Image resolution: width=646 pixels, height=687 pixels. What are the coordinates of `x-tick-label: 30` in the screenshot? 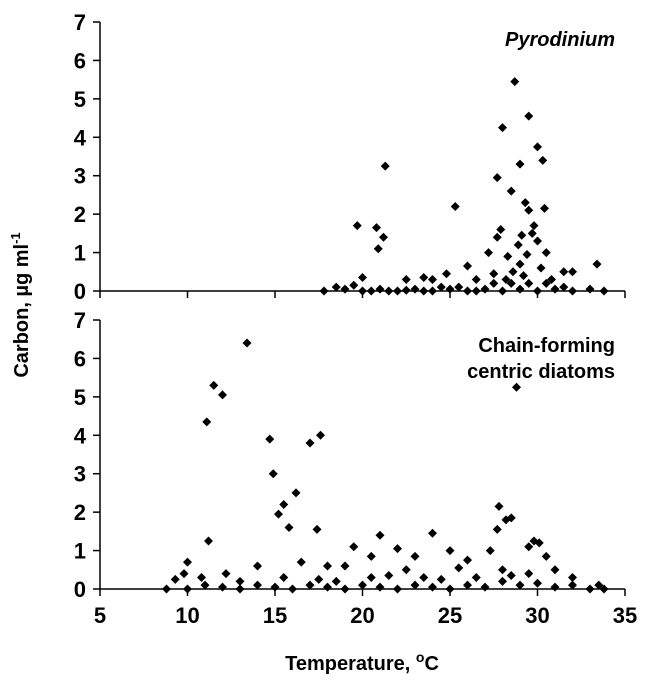 It's located at (537, 615).